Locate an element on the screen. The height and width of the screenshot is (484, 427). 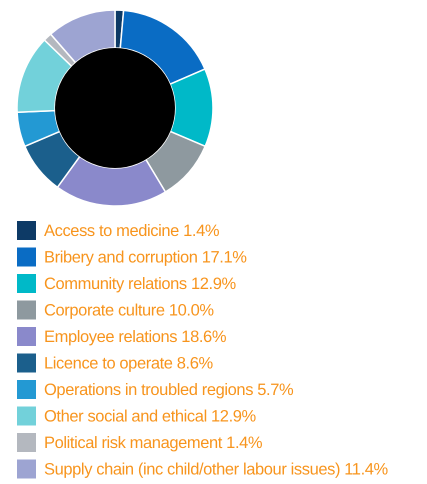
data-label: 5.7% is located at coordinates (275, 390).